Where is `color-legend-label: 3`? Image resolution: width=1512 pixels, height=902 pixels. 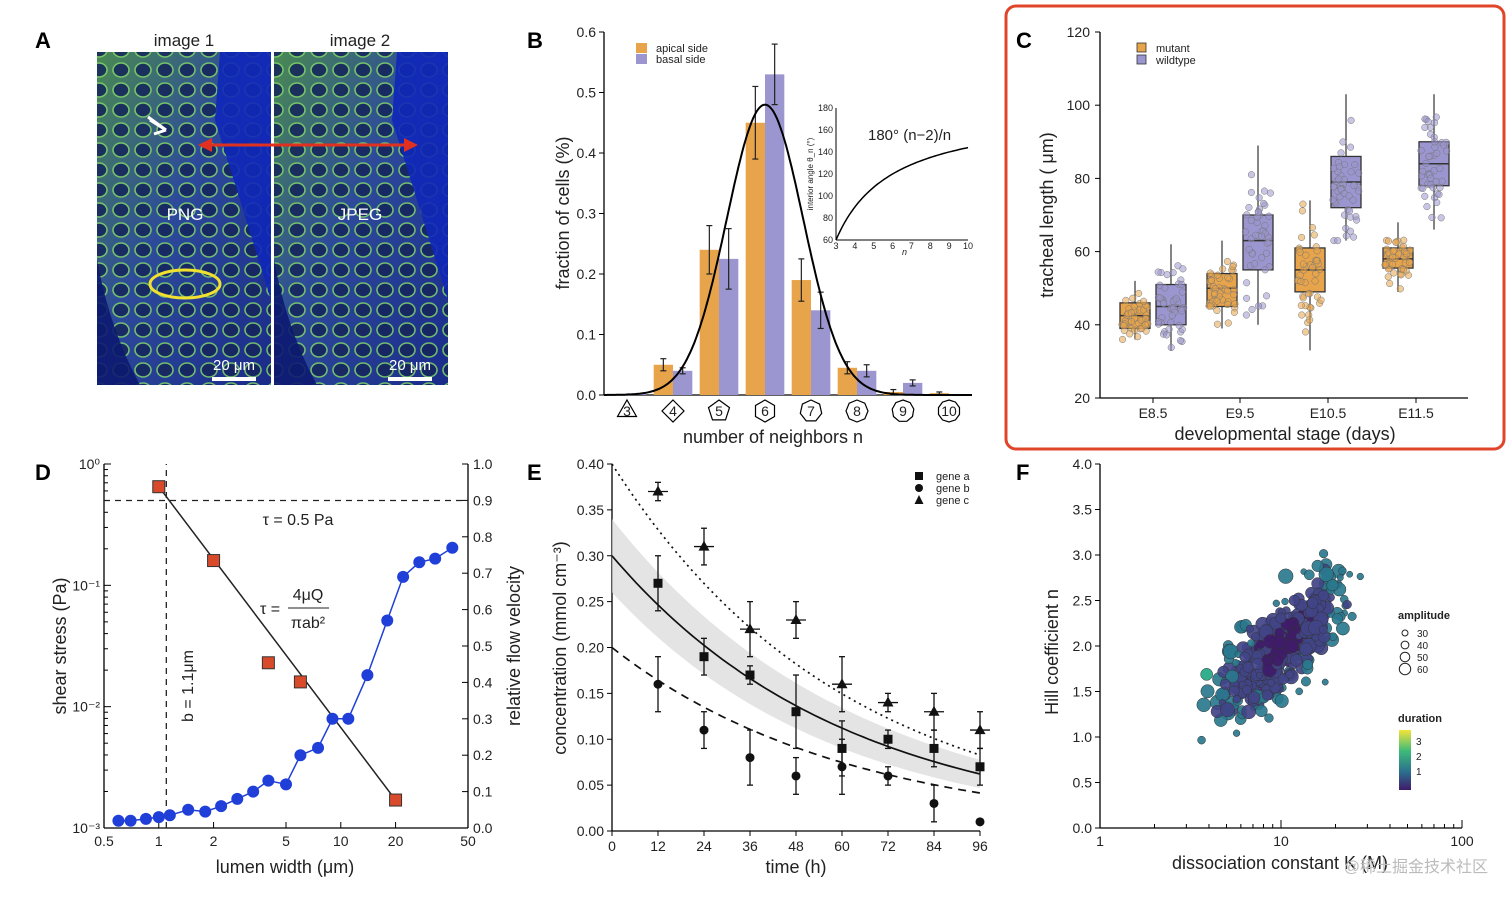 color-legend-label: 3 is located at coordinates (1419, 742).